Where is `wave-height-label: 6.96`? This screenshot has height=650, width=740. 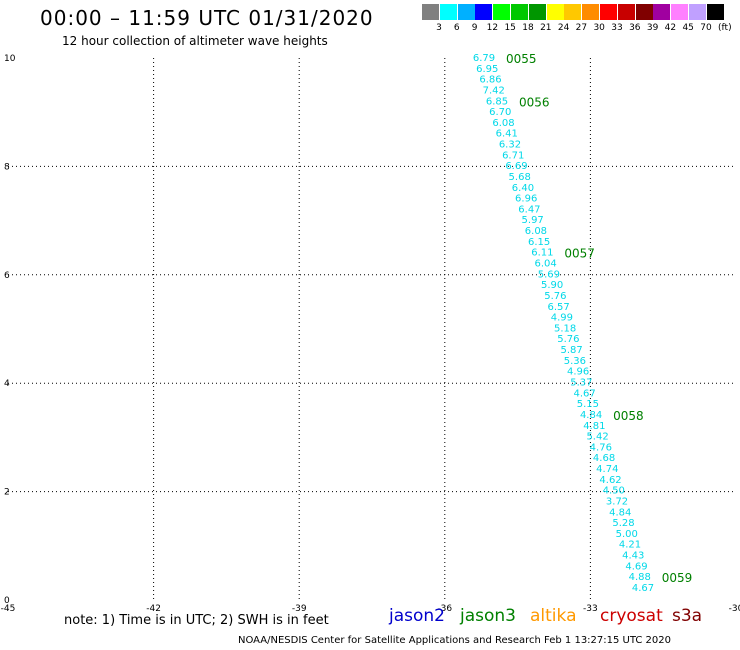
wave-height-label: 6.96 is located at coordinates (526, 199).